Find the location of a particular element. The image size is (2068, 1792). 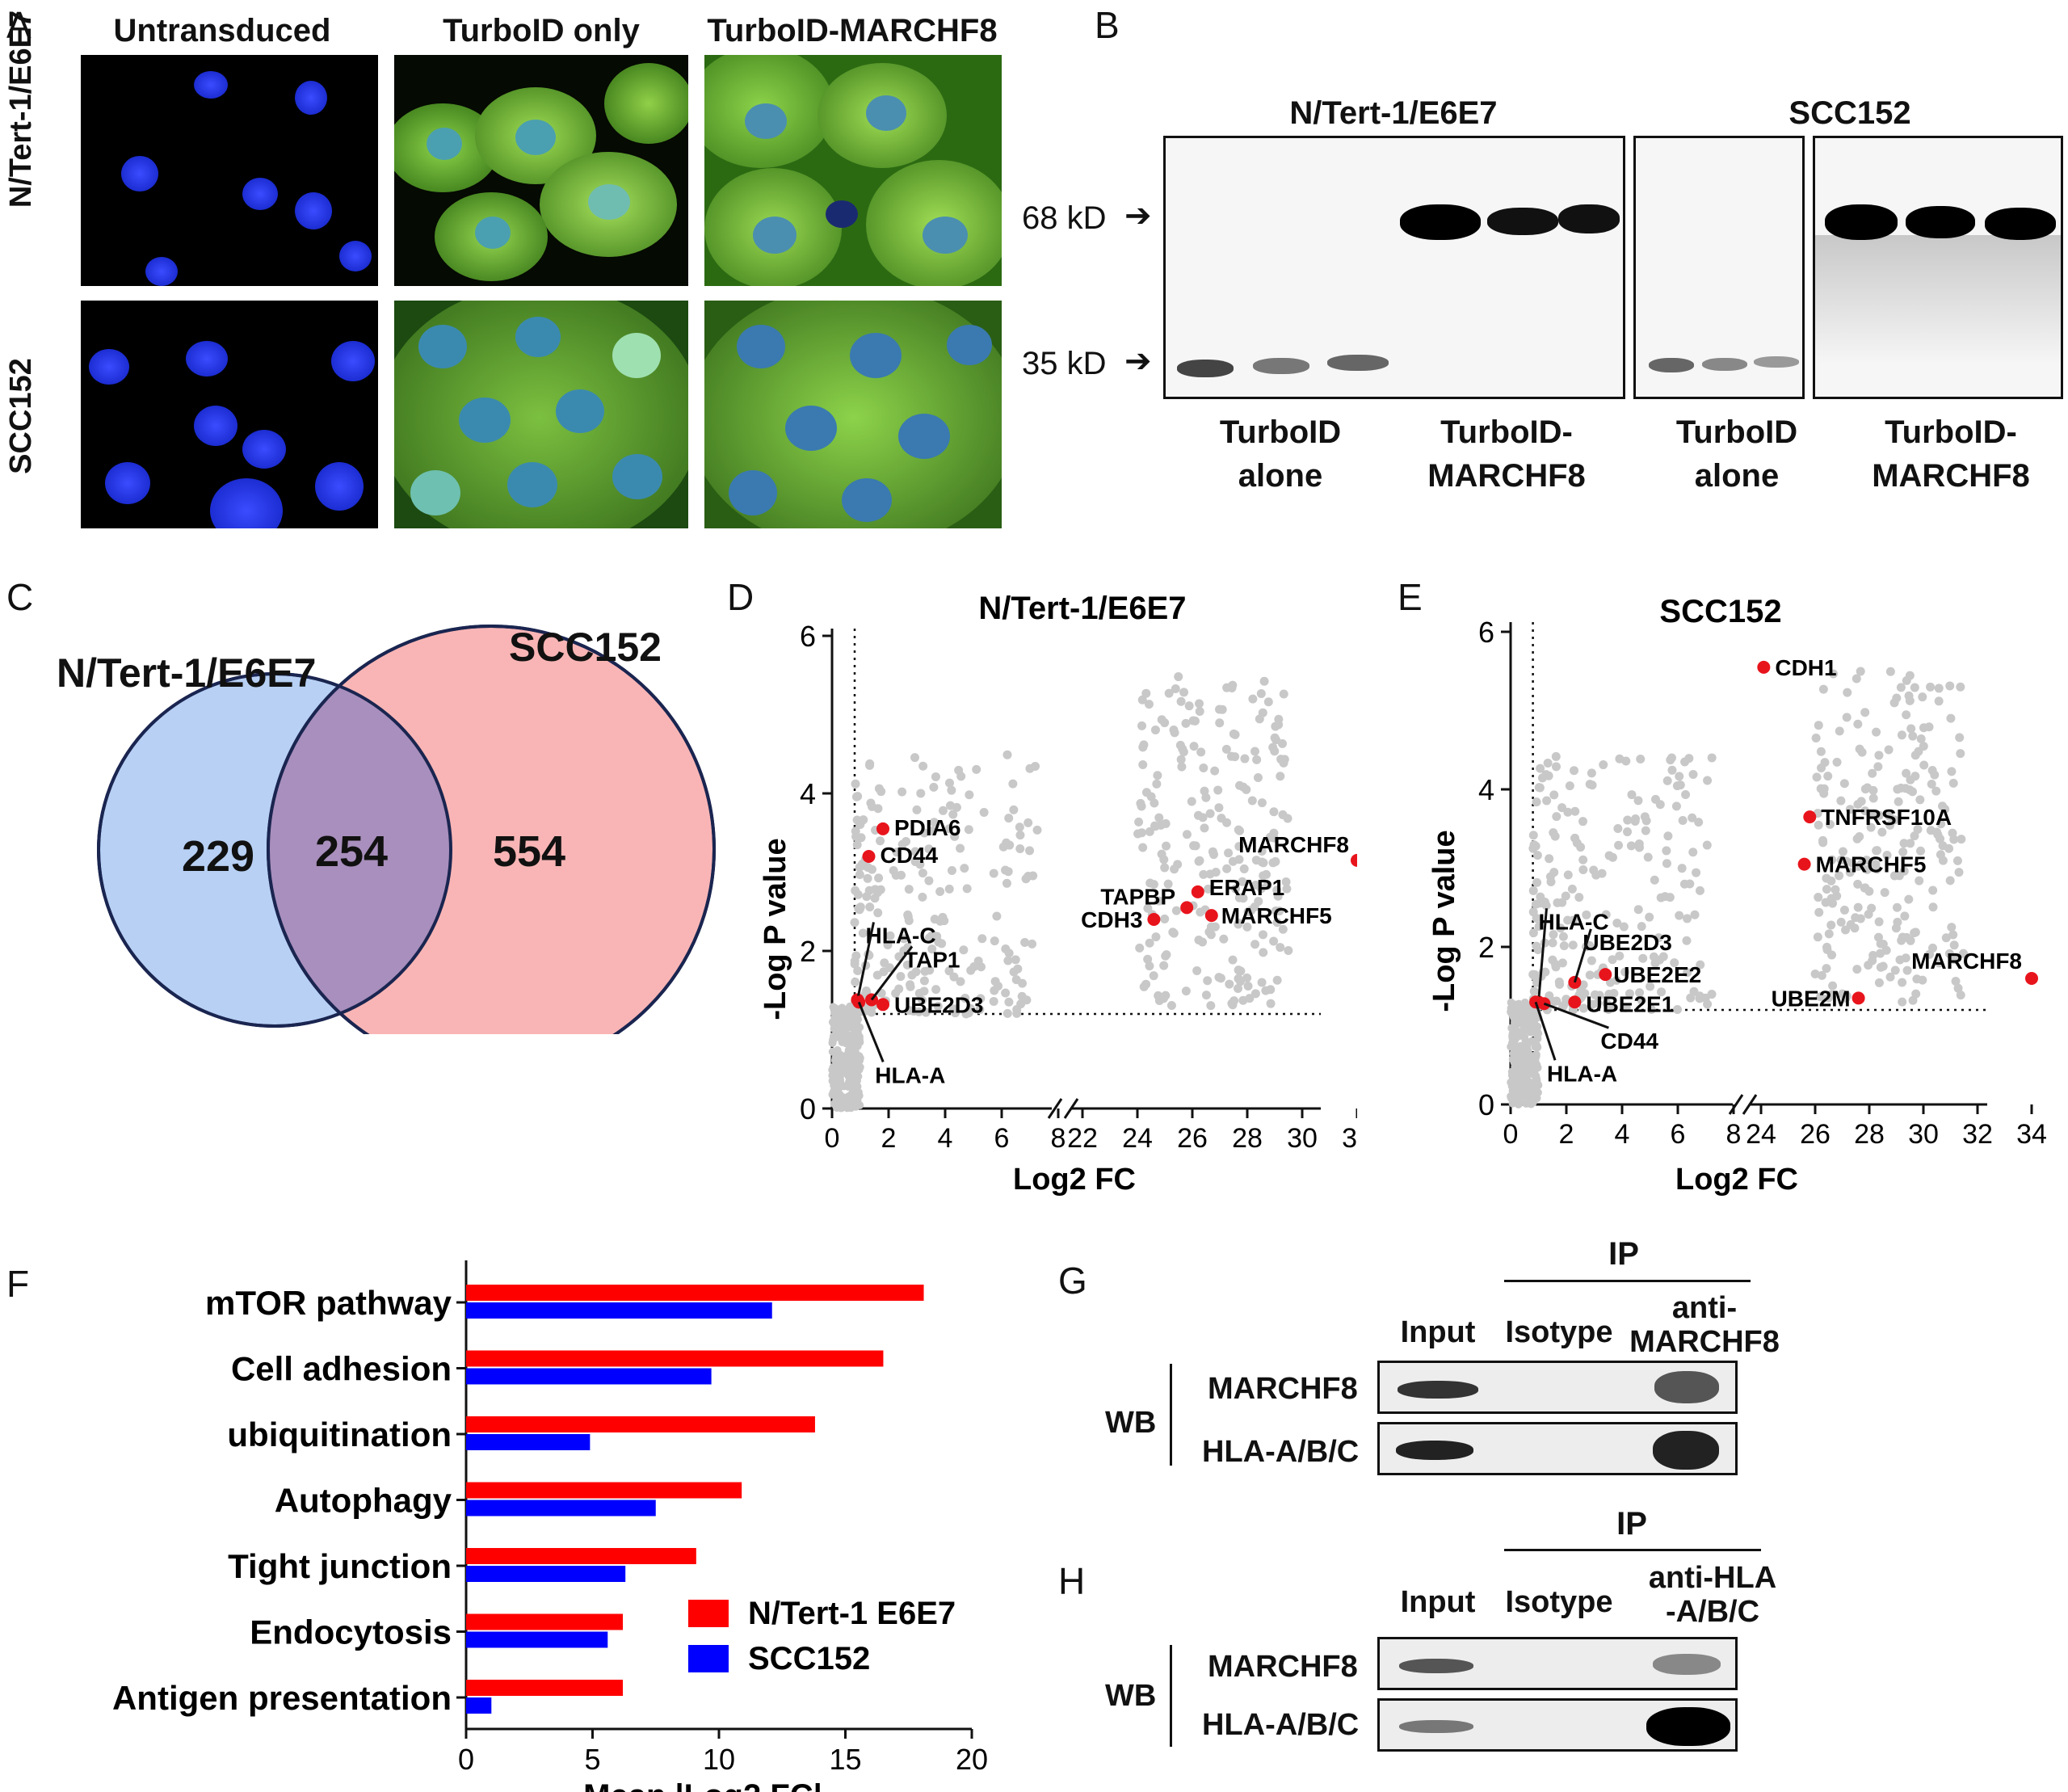

col-input-h: Input is located at coordinates (1438, 1602).